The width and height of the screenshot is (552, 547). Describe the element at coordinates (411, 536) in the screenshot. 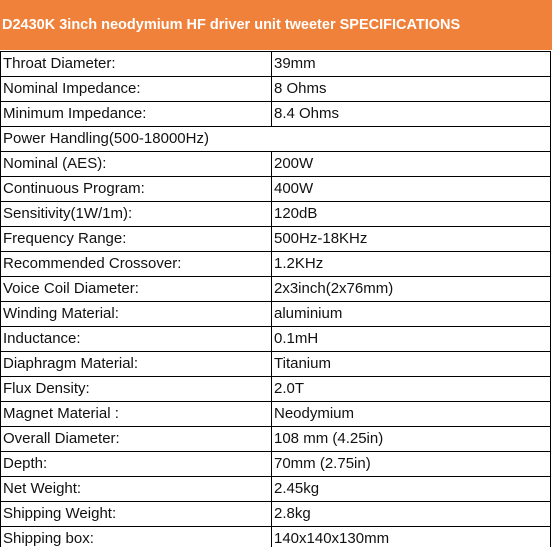

I see `spec-value: 140x140x130mm` at that location.